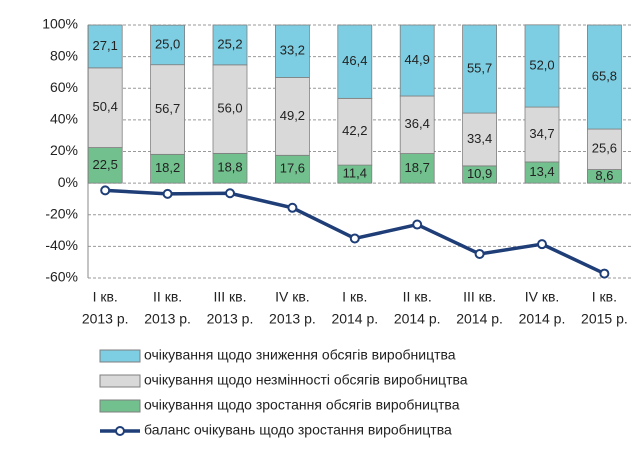 This screenshot has width=638, height=451. What do you see at coordinates (60, 24) in the screenshot?
I see `y-tick-label: 100%` at bounding box center [60, 24].